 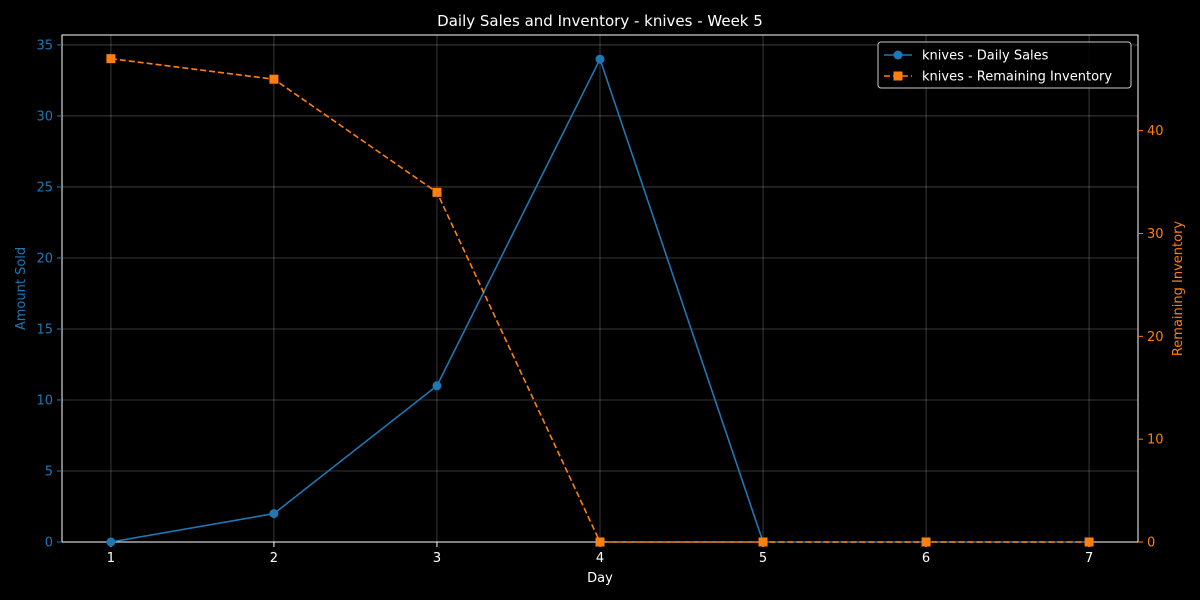 What do you see at coordinates (49, 471) in the screenshot?
I see `y-left-tick-label: 5` at bounding box center [49, 471].